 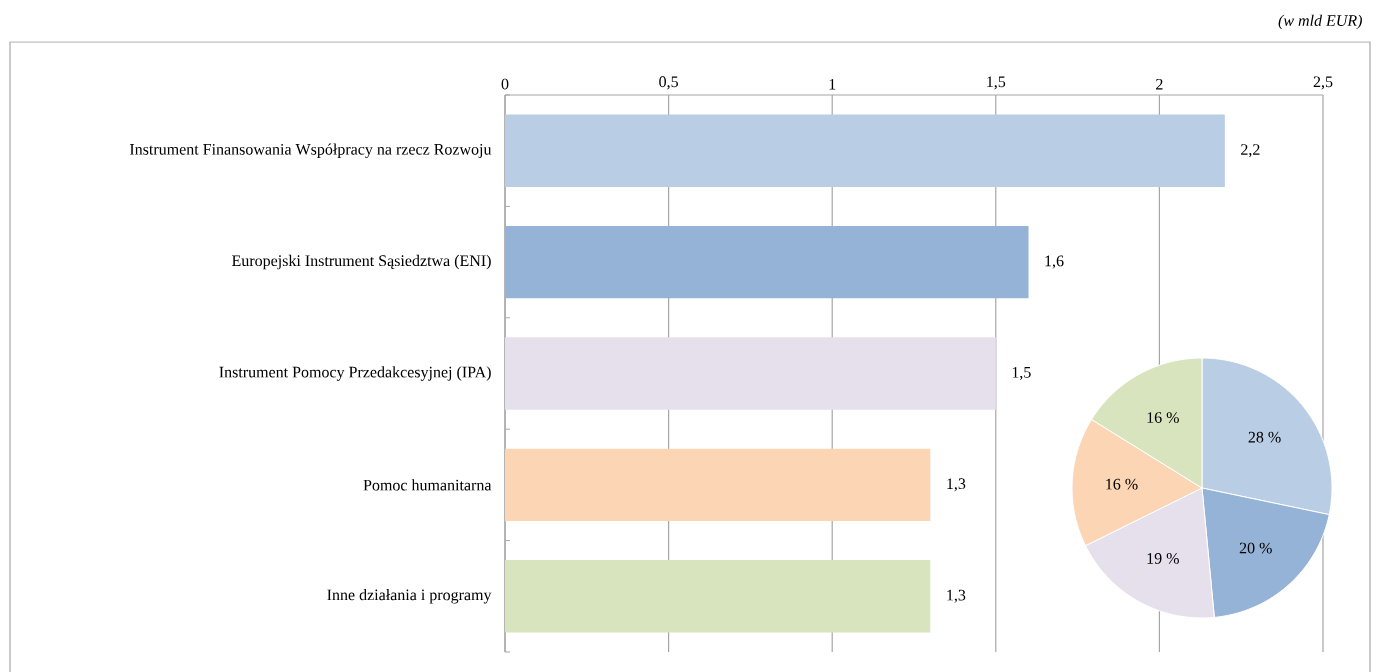 I want to click on data-label: 28 %, so click(x=1264, y=437).